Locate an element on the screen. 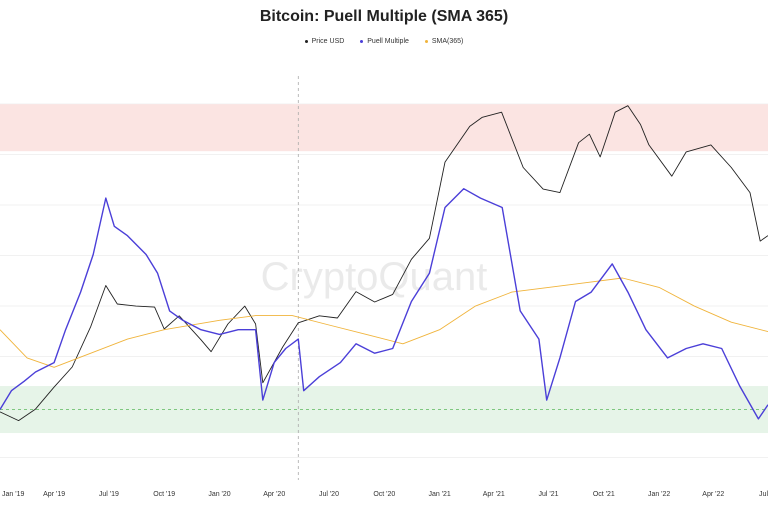  legend-label-puell: Puell Multiple is located at coordinates (388, 41).